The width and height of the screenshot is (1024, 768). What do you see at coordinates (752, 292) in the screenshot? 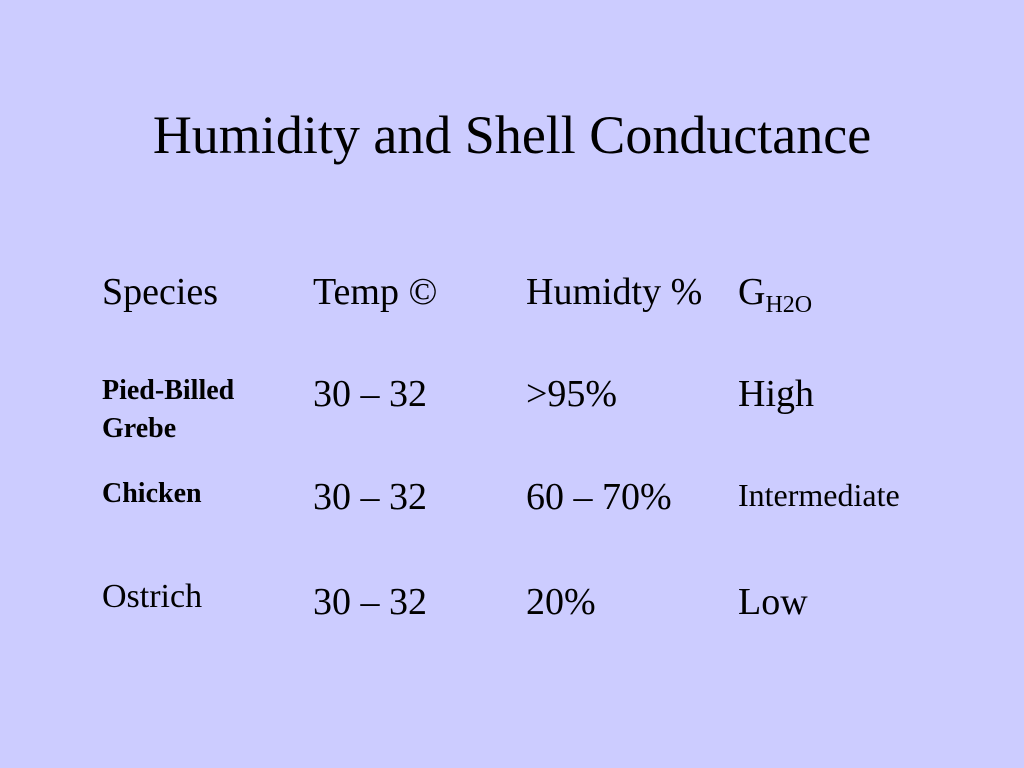
I see `header-text: G` at bounding box center [752, 292].